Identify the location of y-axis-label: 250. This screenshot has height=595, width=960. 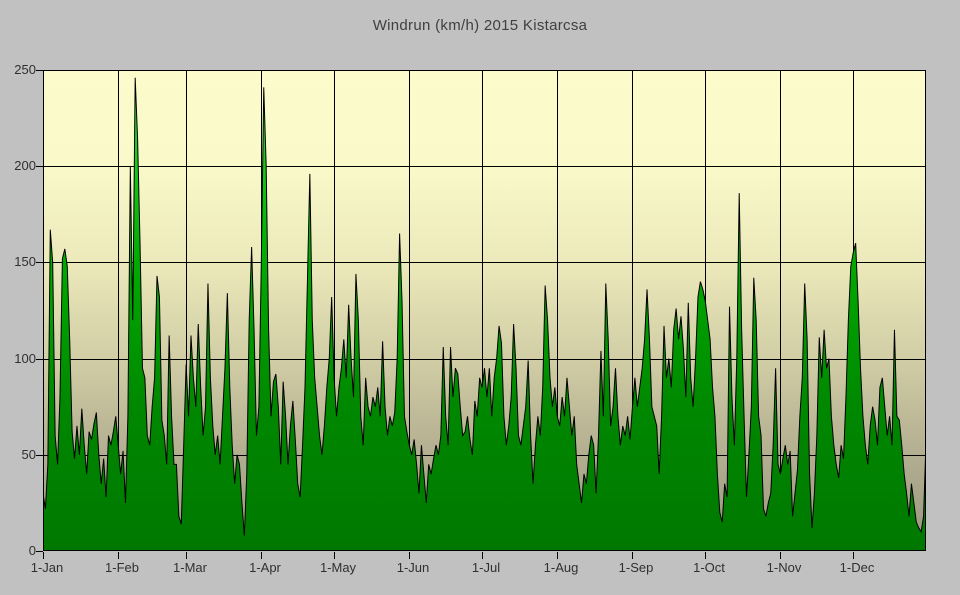
(25, 69).